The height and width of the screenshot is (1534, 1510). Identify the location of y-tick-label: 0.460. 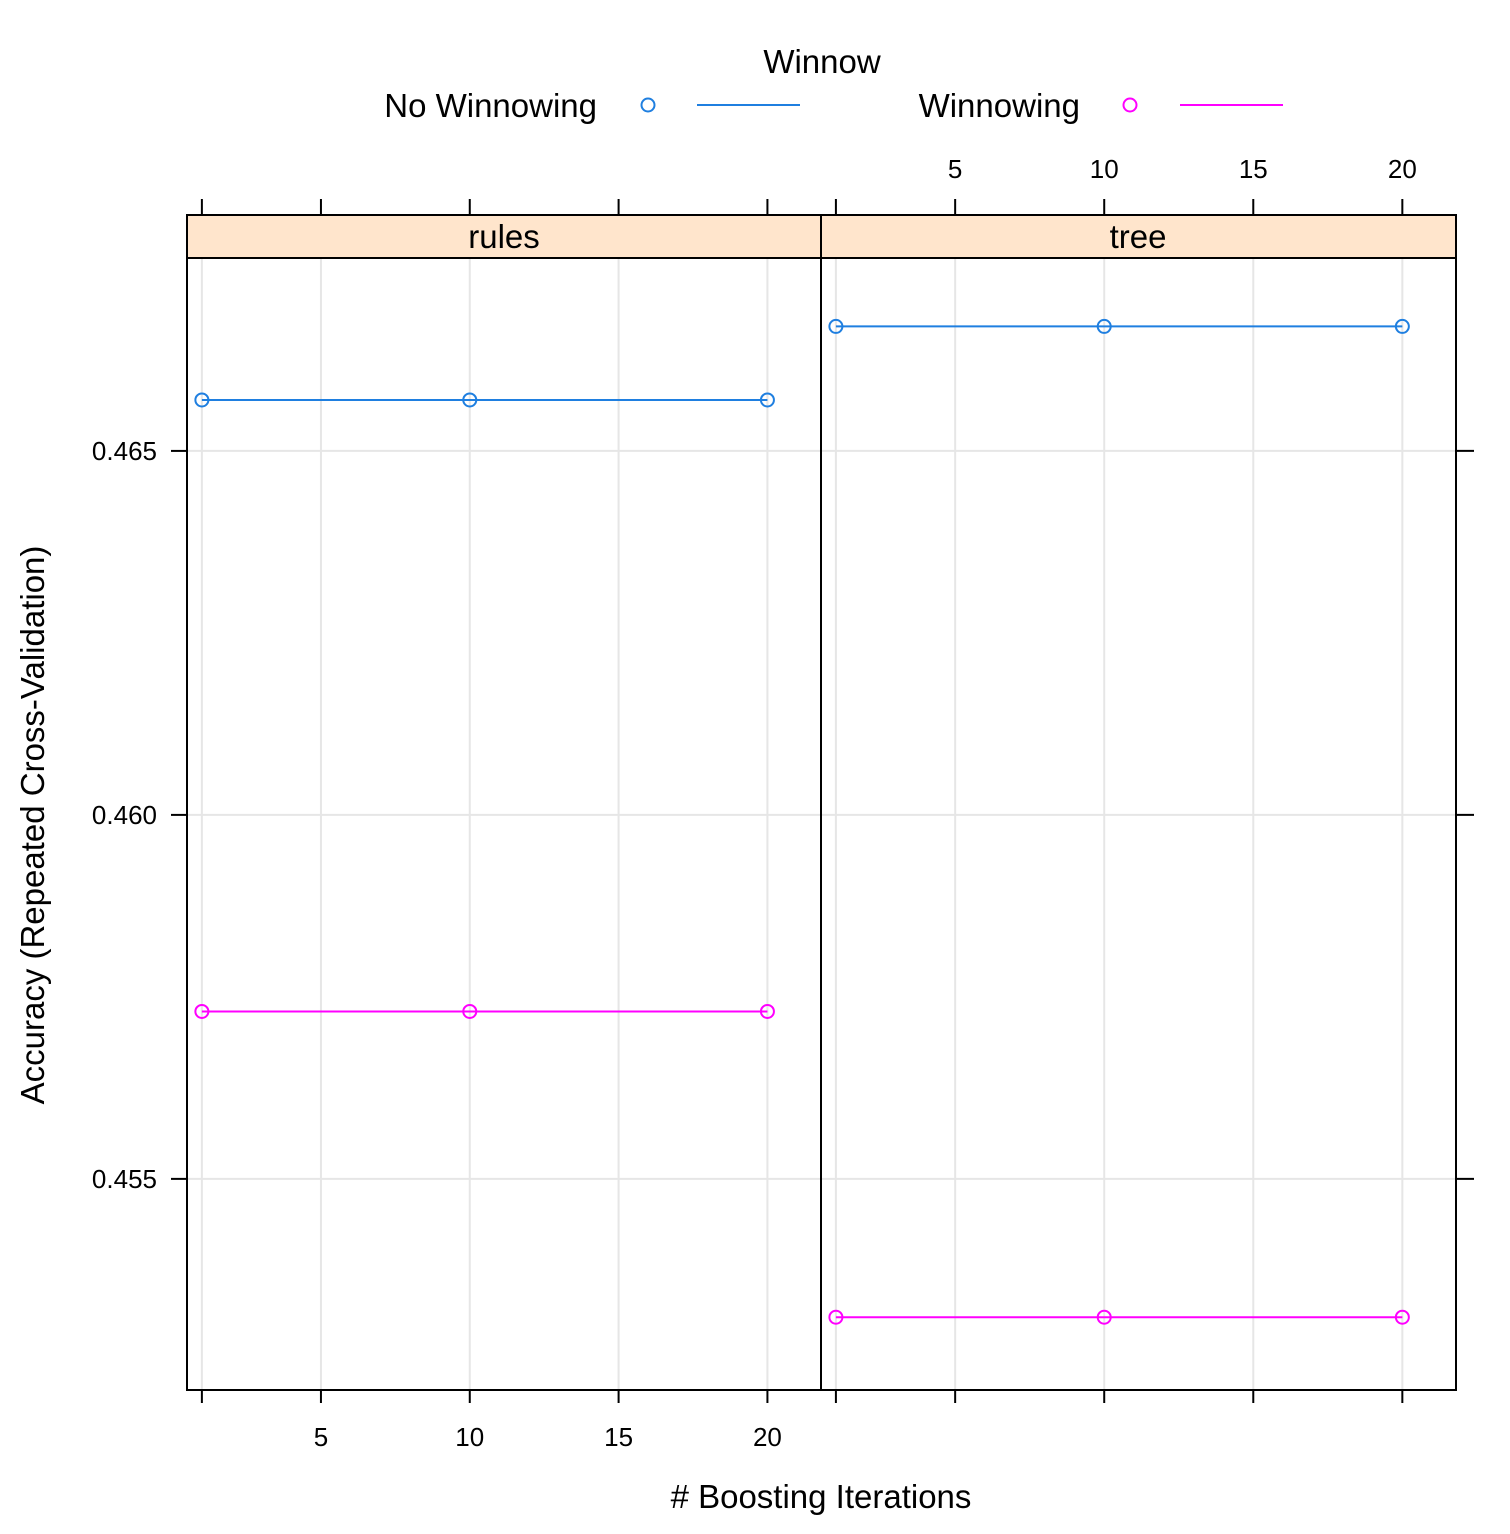
(124, 815).